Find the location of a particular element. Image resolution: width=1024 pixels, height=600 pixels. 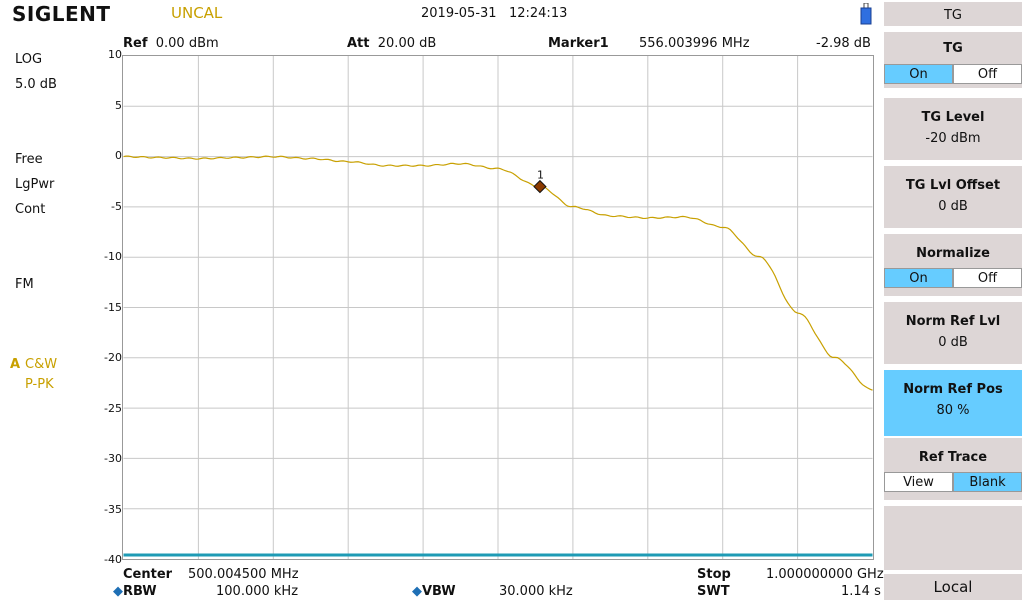

y-tick-label: -35 is located at coordinates (113, 509).